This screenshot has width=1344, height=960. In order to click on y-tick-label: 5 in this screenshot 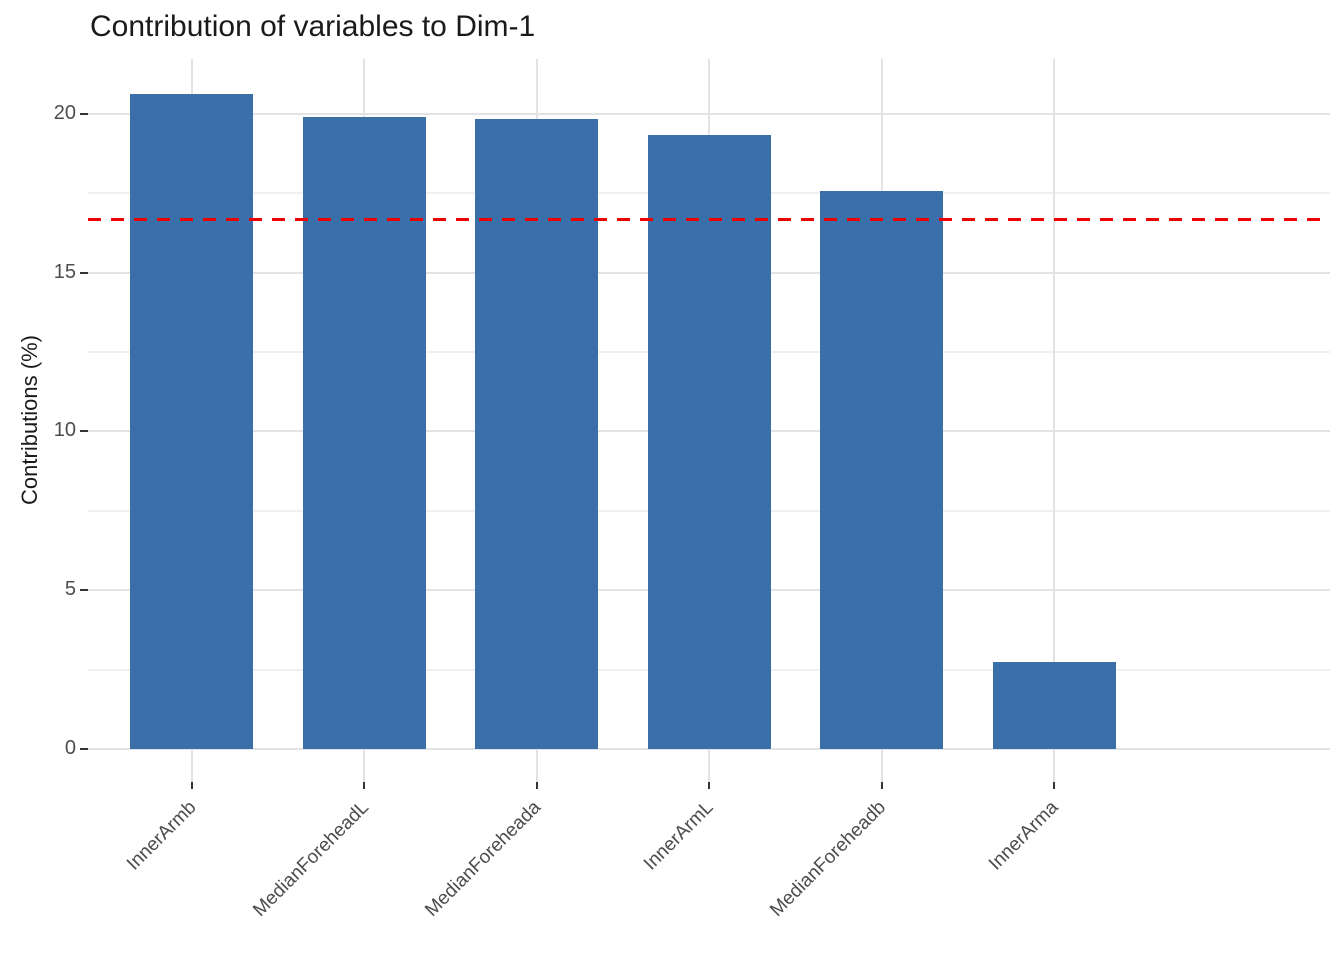, I will do `click(70, 589)`.